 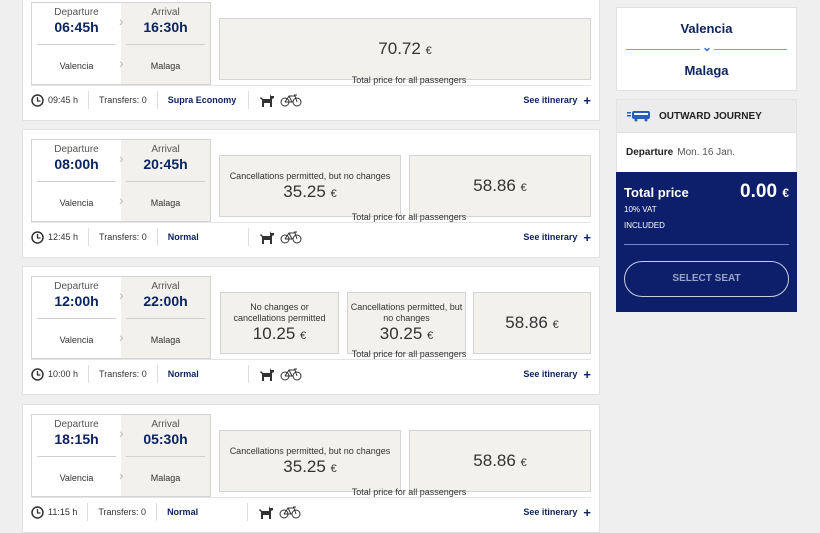 I want to click on fare-conditions: No changes or cancellations permitted, so click(x=279, y=312).